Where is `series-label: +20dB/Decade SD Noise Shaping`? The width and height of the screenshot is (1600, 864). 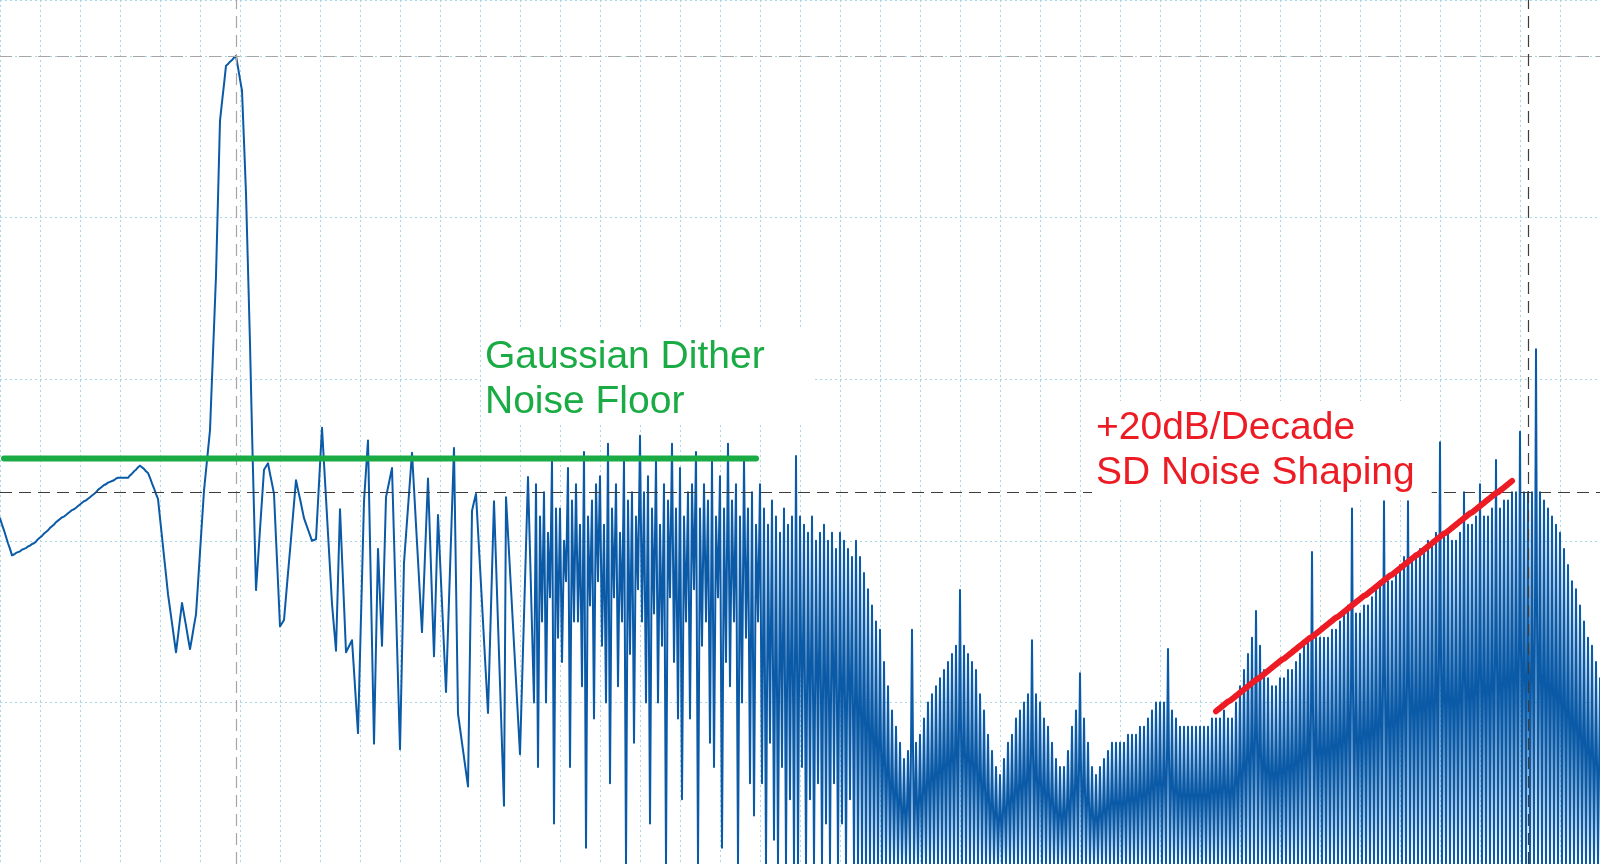
series-label: +20dB/Decade SD Noise Shaping is located at coordinates (1255, 448).